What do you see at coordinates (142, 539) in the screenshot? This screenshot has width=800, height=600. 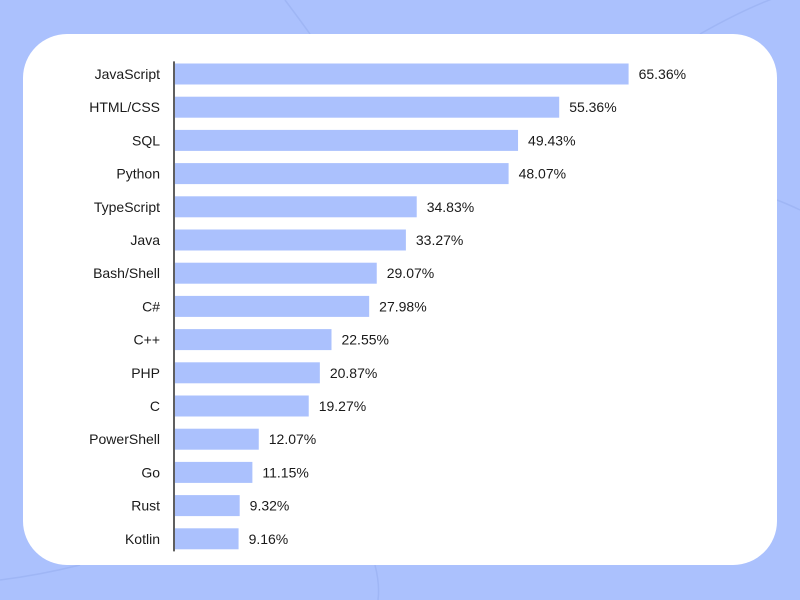 I see `category-label: Kotlin` at bounding box center [142, 539].